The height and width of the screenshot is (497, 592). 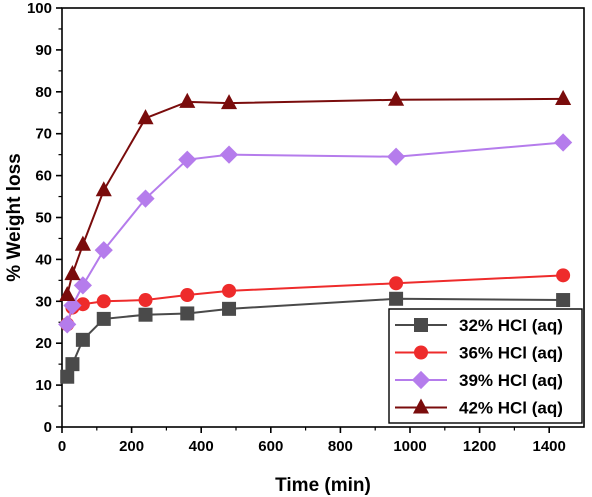 What do you see at coordinates (511, 353) in the screenshot?
I see `legend-label: 36% HCl (aq)` at bounding box center [511, 353].